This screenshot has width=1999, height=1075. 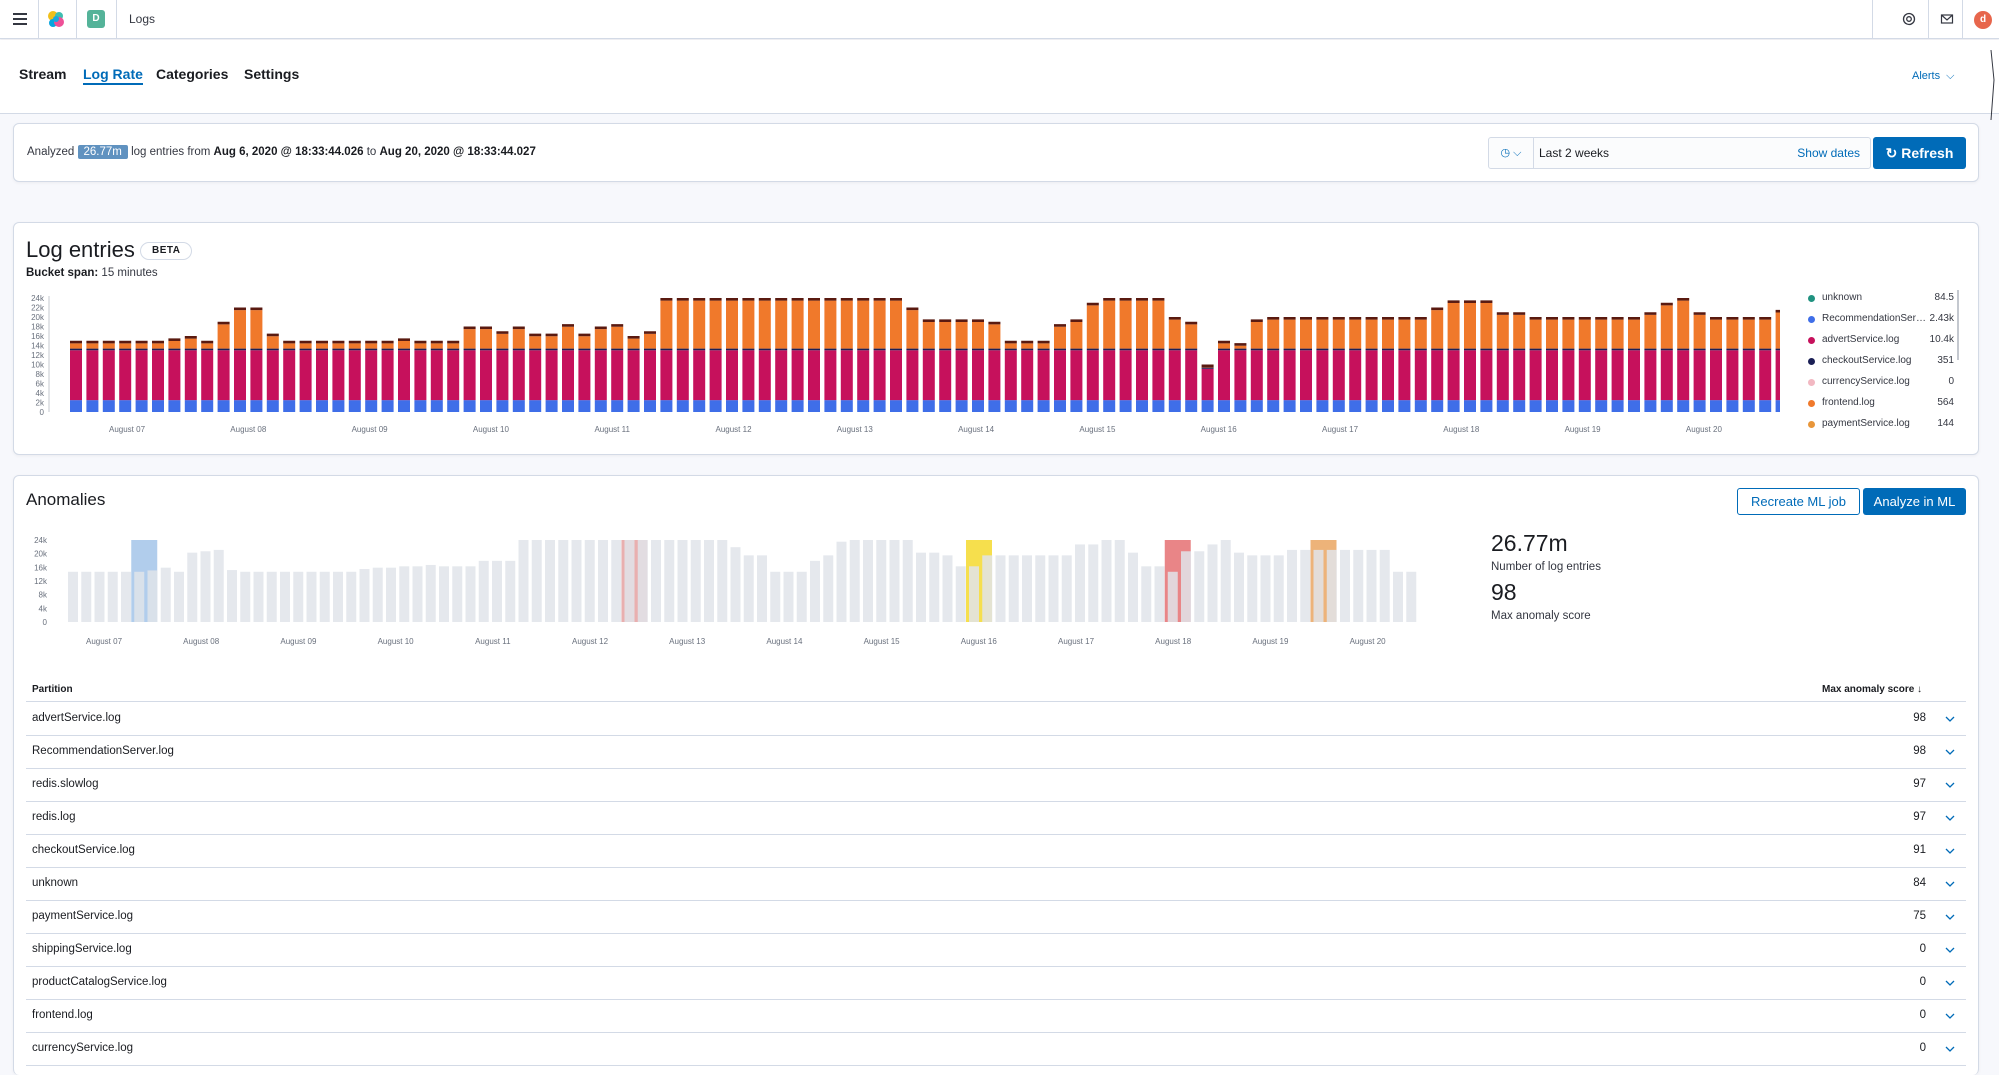 What do you see at coordinates (43, 74) in the screenshot?
I see `tab-stream: Stream` at bounding box center [43, 74].